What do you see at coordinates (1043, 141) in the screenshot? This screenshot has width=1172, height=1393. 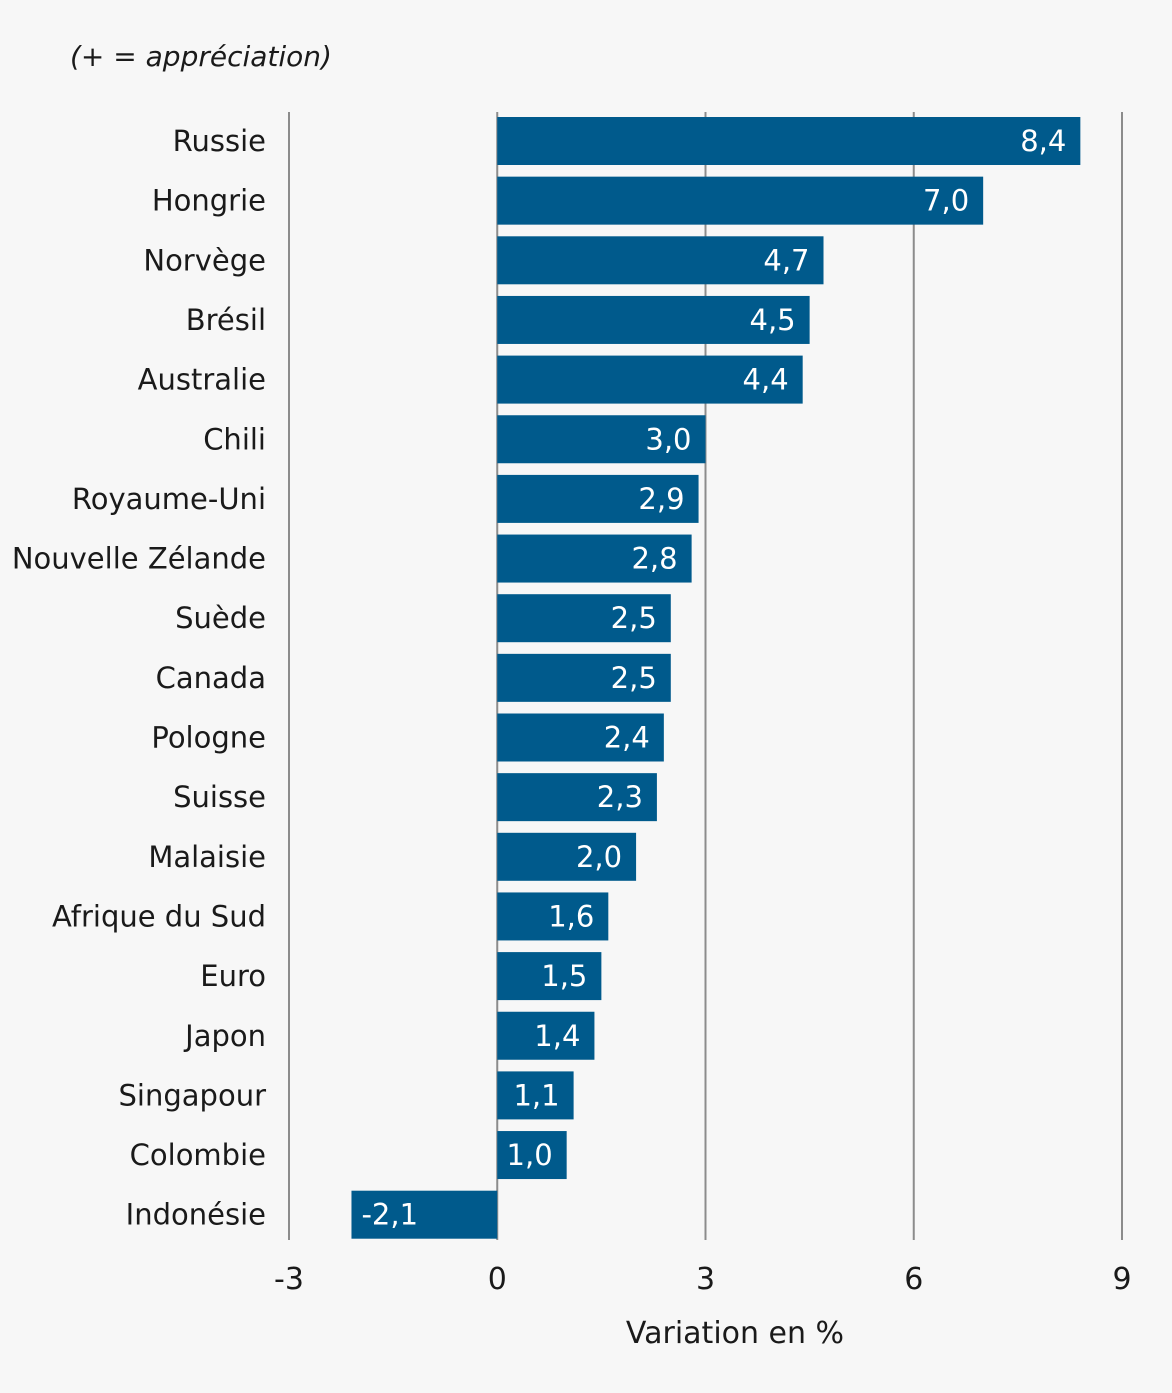 I see `value-label: 8,4` at bounding box center [1043, 141].